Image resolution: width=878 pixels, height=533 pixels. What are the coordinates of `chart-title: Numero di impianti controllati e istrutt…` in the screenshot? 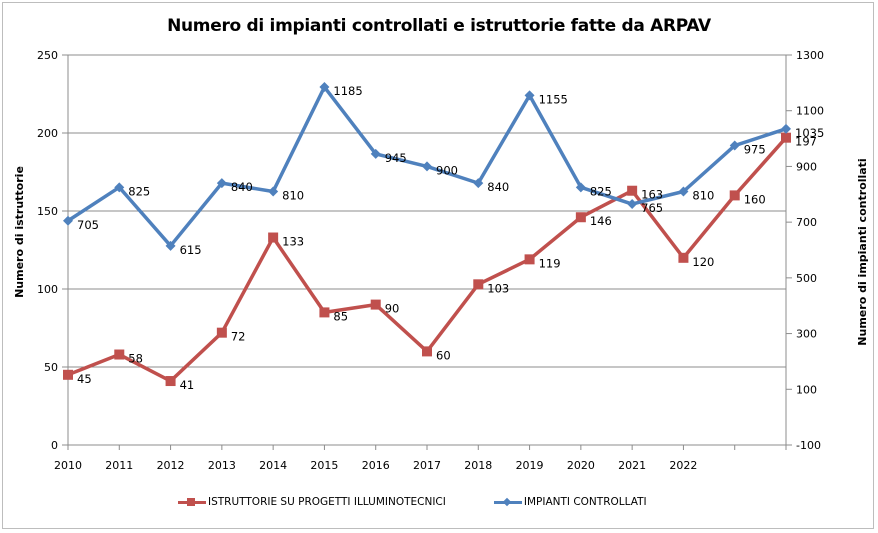 It's located at (439, 26).